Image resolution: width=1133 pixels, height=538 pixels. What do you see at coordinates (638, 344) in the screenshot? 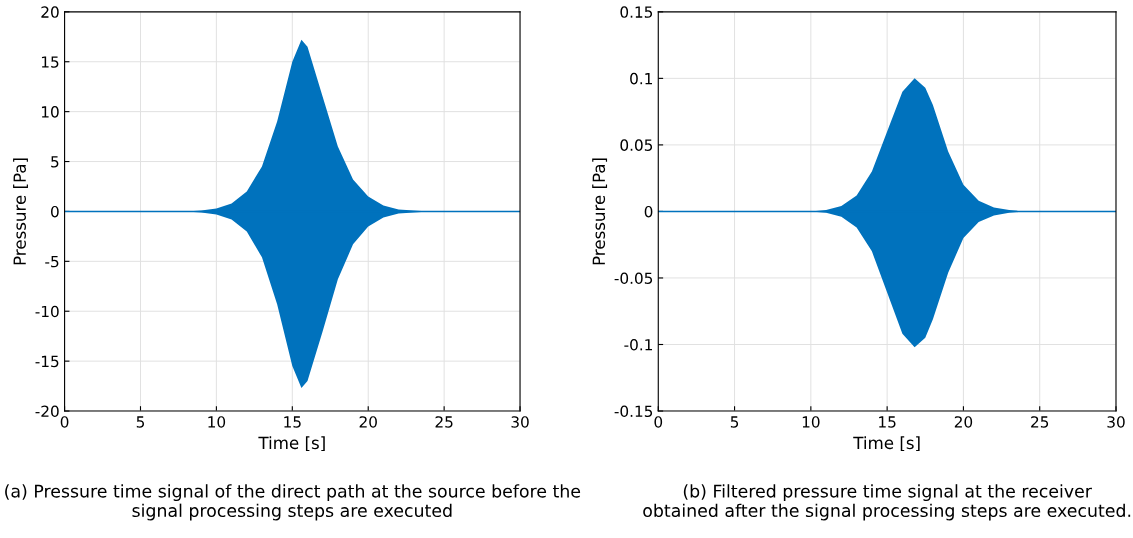
I see `y-tick-label: -0.1` at bounding box center [638, 344].